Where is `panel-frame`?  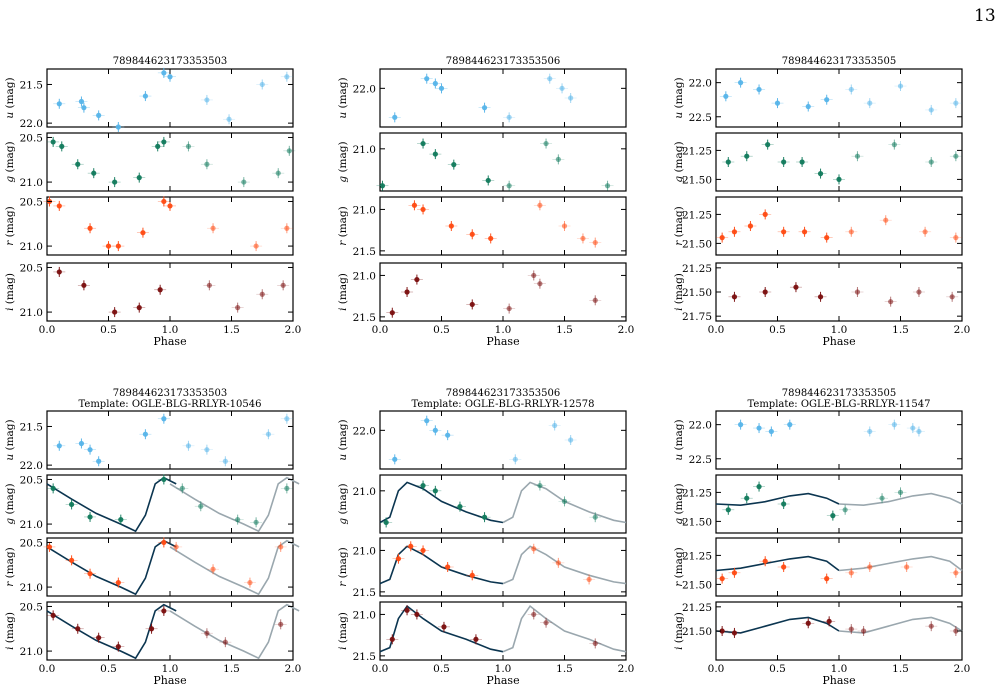 panel-frame is located at coordinates (503, 226).